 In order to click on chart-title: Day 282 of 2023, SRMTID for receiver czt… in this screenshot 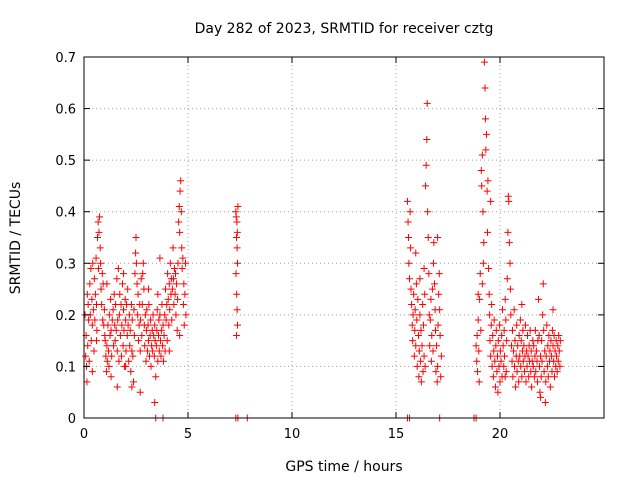, I will do `click(344, 29)`.